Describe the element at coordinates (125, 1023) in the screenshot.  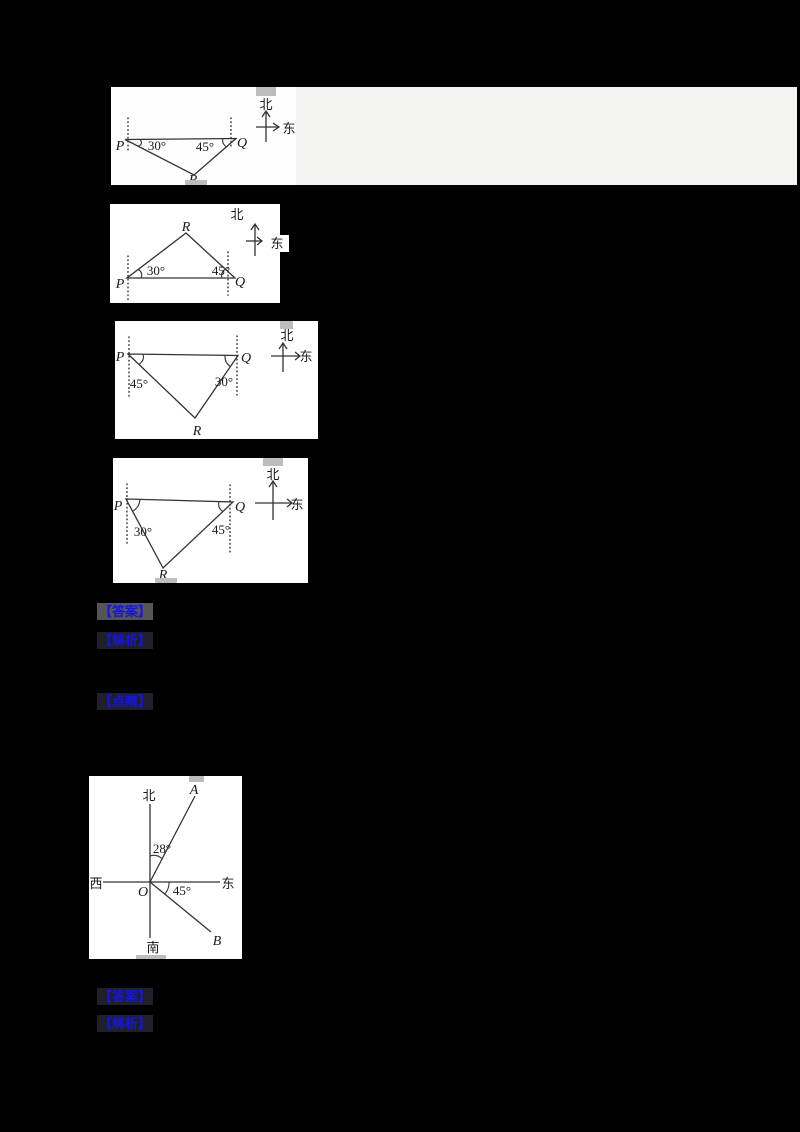
I see `analysis-link-2: 【解析】` at that location.